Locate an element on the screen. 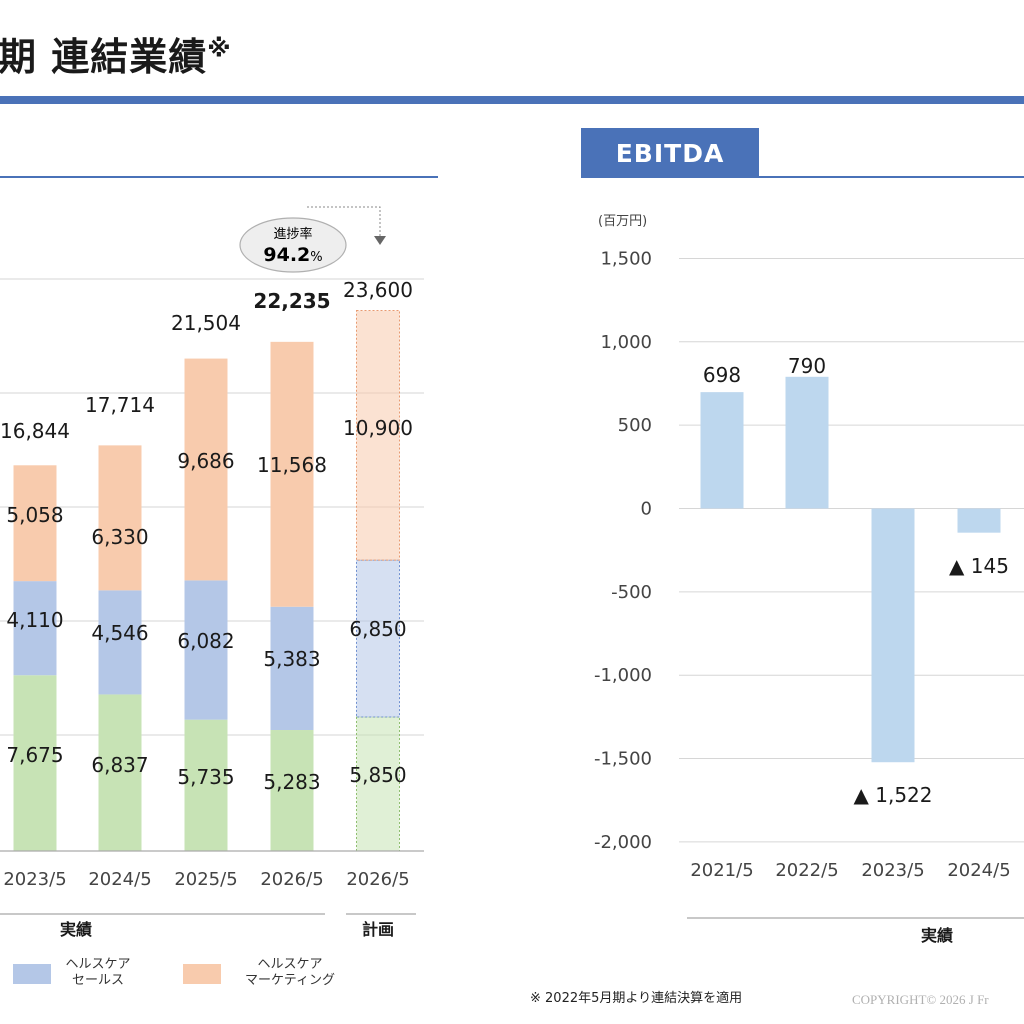 The width and height of the screenshot is (1024, 1024). progress-arrow-icon is located at coordinates (380, 240).